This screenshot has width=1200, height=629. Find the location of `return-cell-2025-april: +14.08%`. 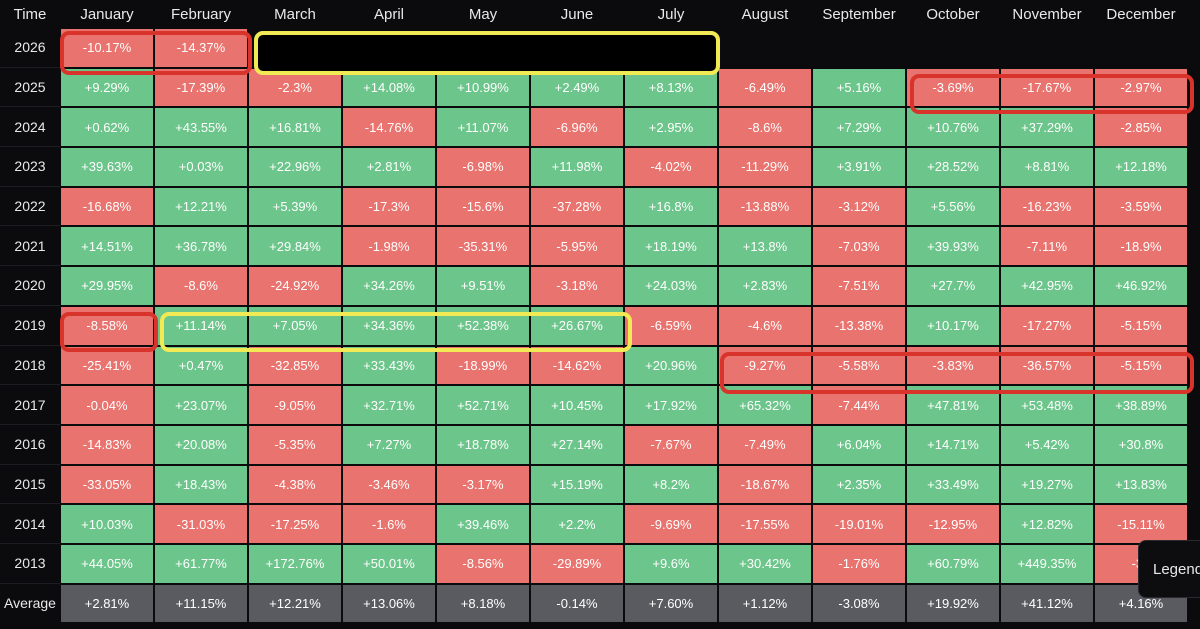

return-cell-2025-april: +14.08% is located at coordinates (389, 87).